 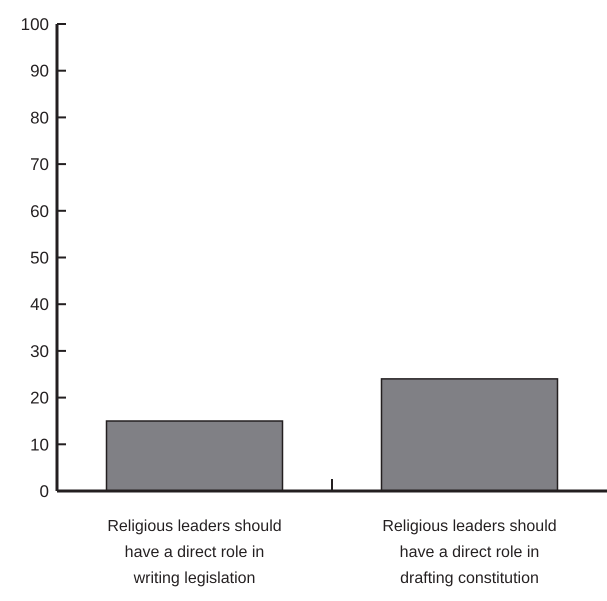 I want to click on y-tick-label: 60, so click(x=39, y=211).